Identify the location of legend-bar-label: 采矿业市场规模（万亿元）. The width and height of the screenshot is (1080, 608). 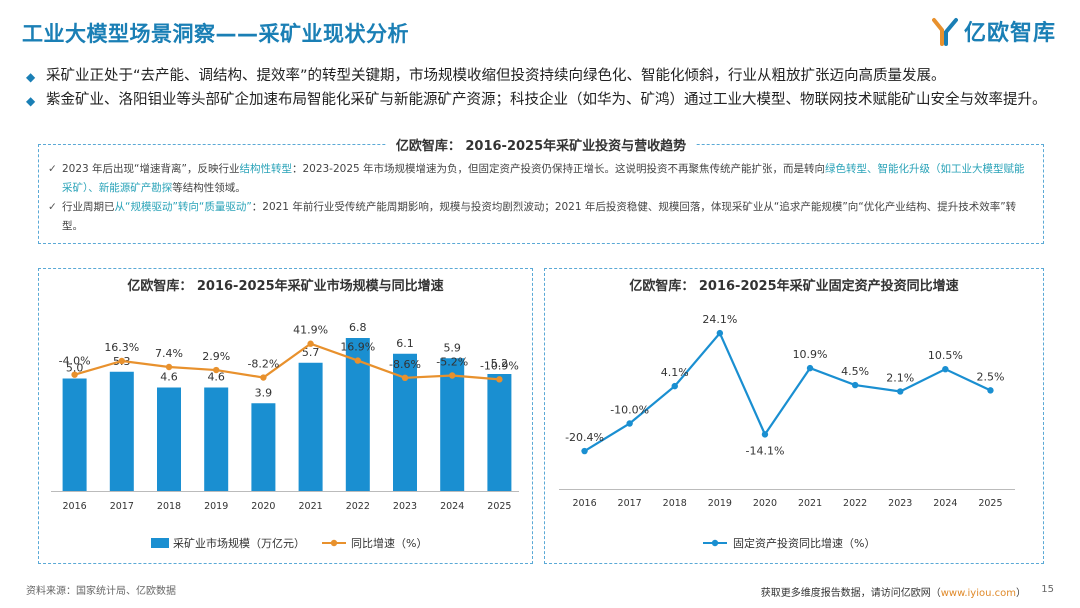
(239, 543).